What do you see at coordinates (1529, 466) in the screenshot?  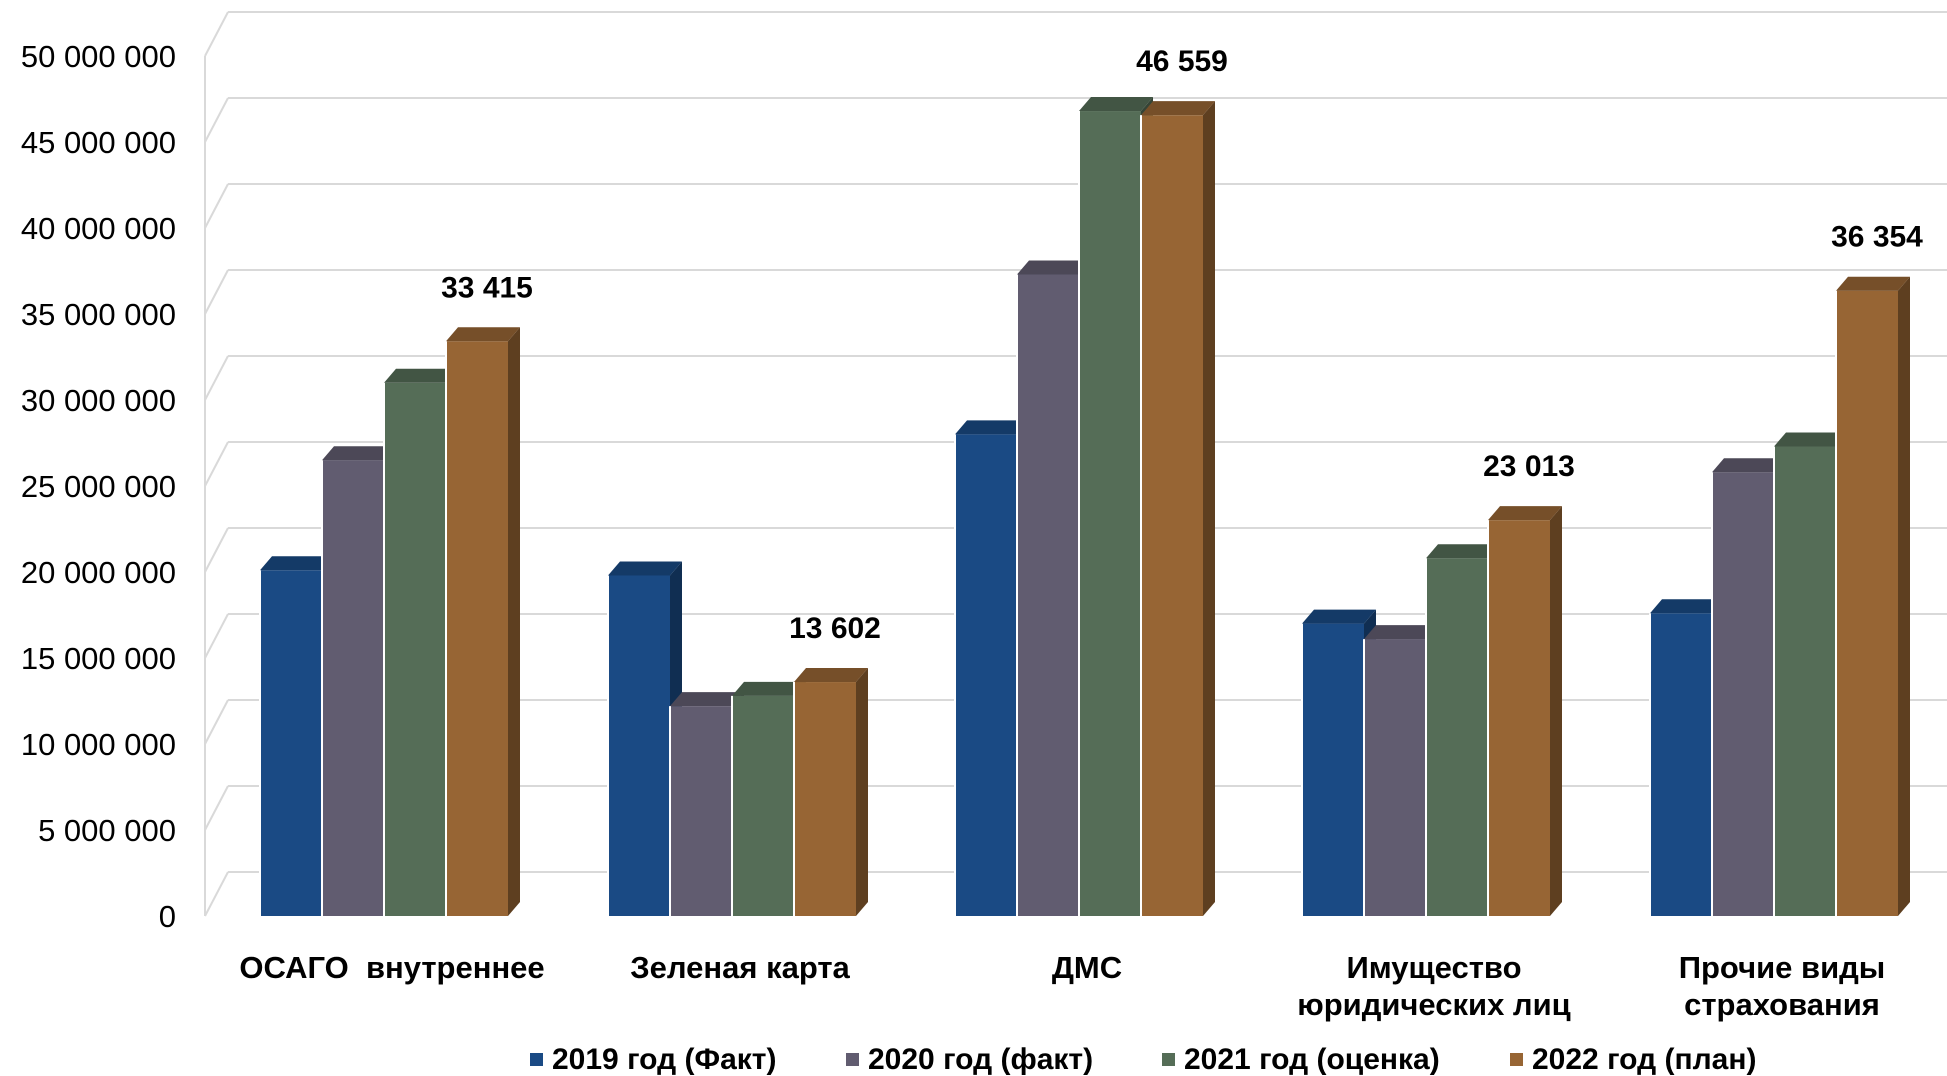 I see `data-label: 23 013` at bounding box center [1529, 466].